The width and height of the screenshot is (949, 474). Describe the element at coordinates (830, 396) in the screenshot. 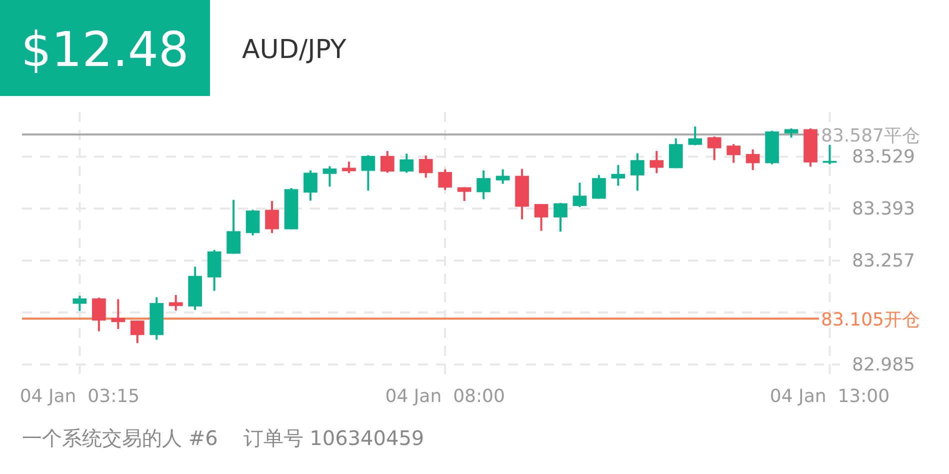

I see `x-tick-label: 04 Jan 13:00` at that location.